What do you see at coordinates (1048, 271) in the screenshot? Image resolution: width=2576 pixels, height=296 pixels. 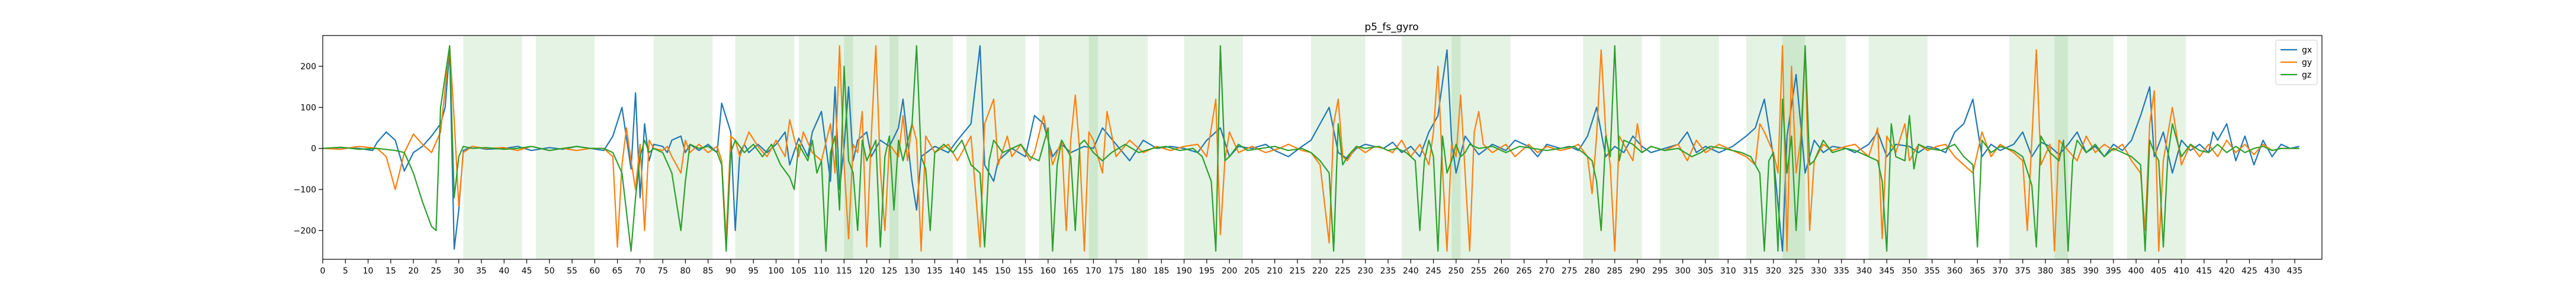 I see `x-tick-label: 160` at bounding box center [1048, 271].